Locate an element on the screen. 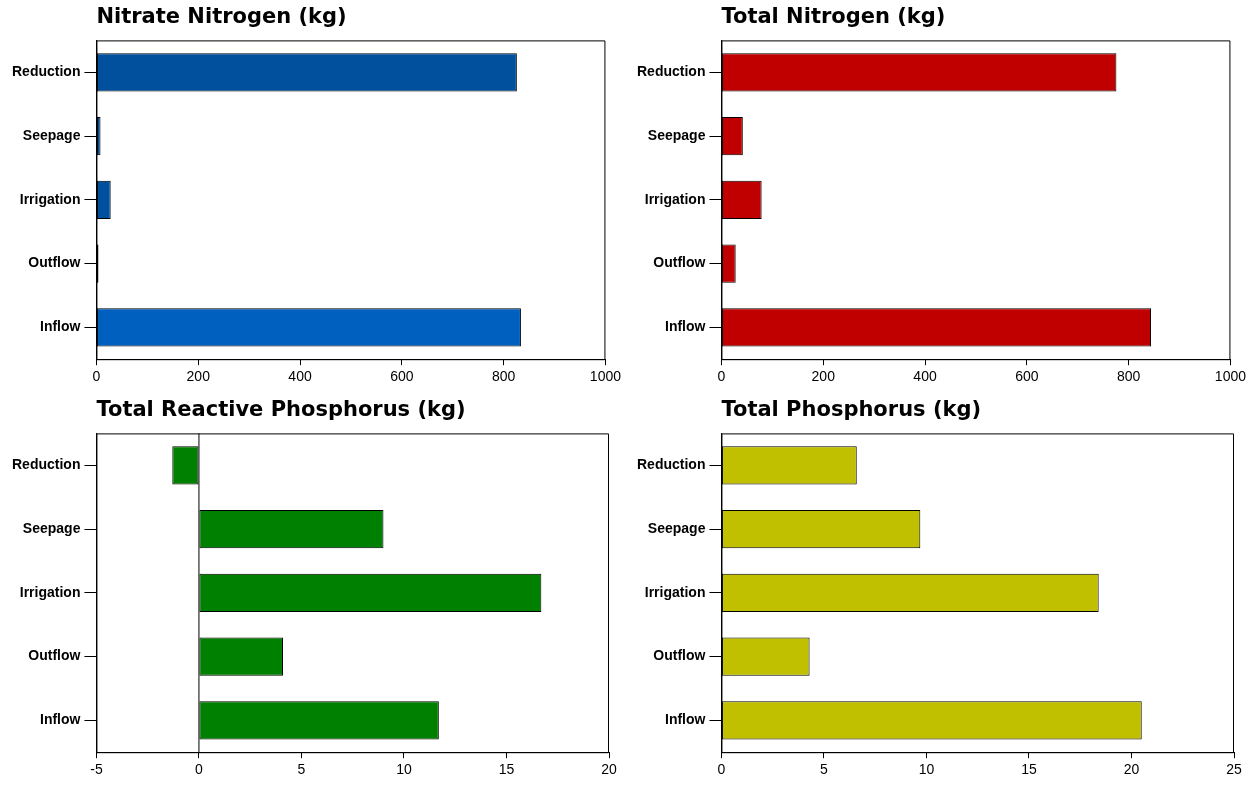 The width and height of the screenshot is (1251, 787). x-tick-label: -5 is located at coordinates (96, 769).